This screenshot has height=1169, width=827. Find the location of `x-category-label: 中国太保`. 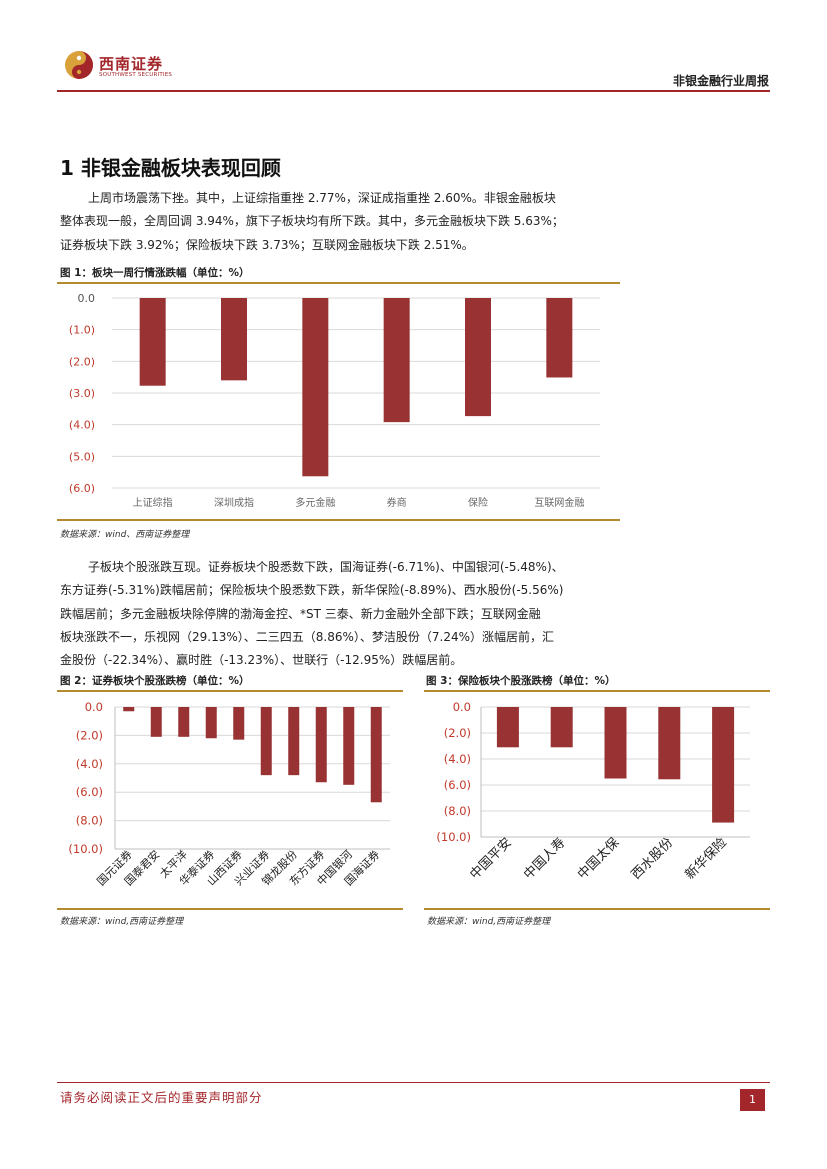

x-category-label: 中国太保 is located at coordinates (598, 858).